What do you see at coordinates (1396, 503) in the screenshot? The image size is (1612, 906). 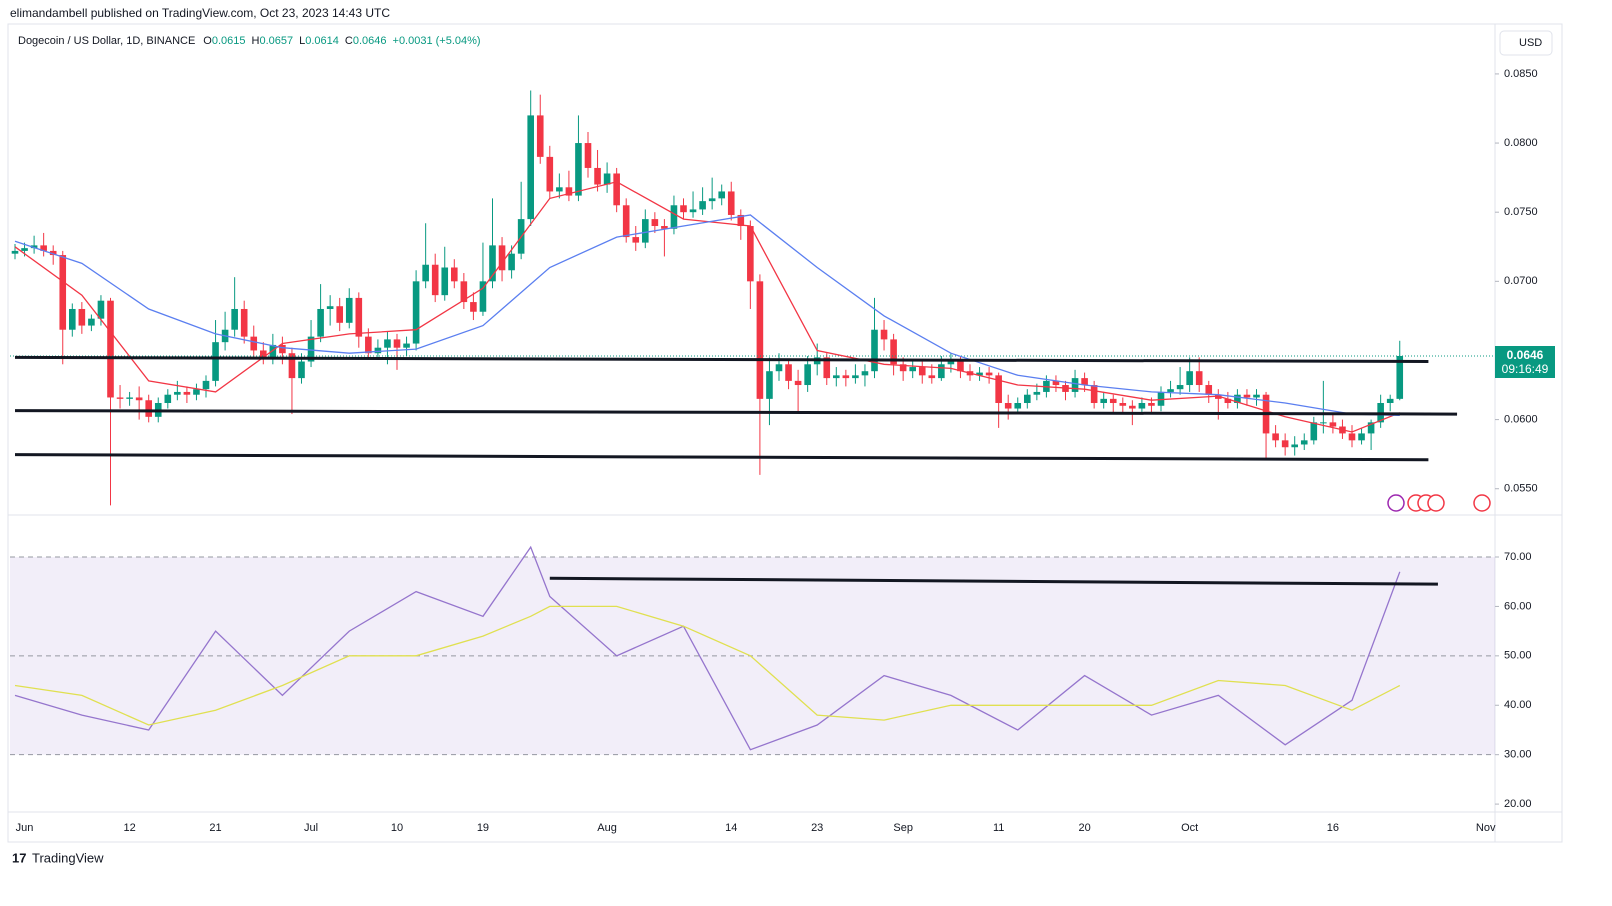 I see `event-icon` at bounding box center [1396, 503].